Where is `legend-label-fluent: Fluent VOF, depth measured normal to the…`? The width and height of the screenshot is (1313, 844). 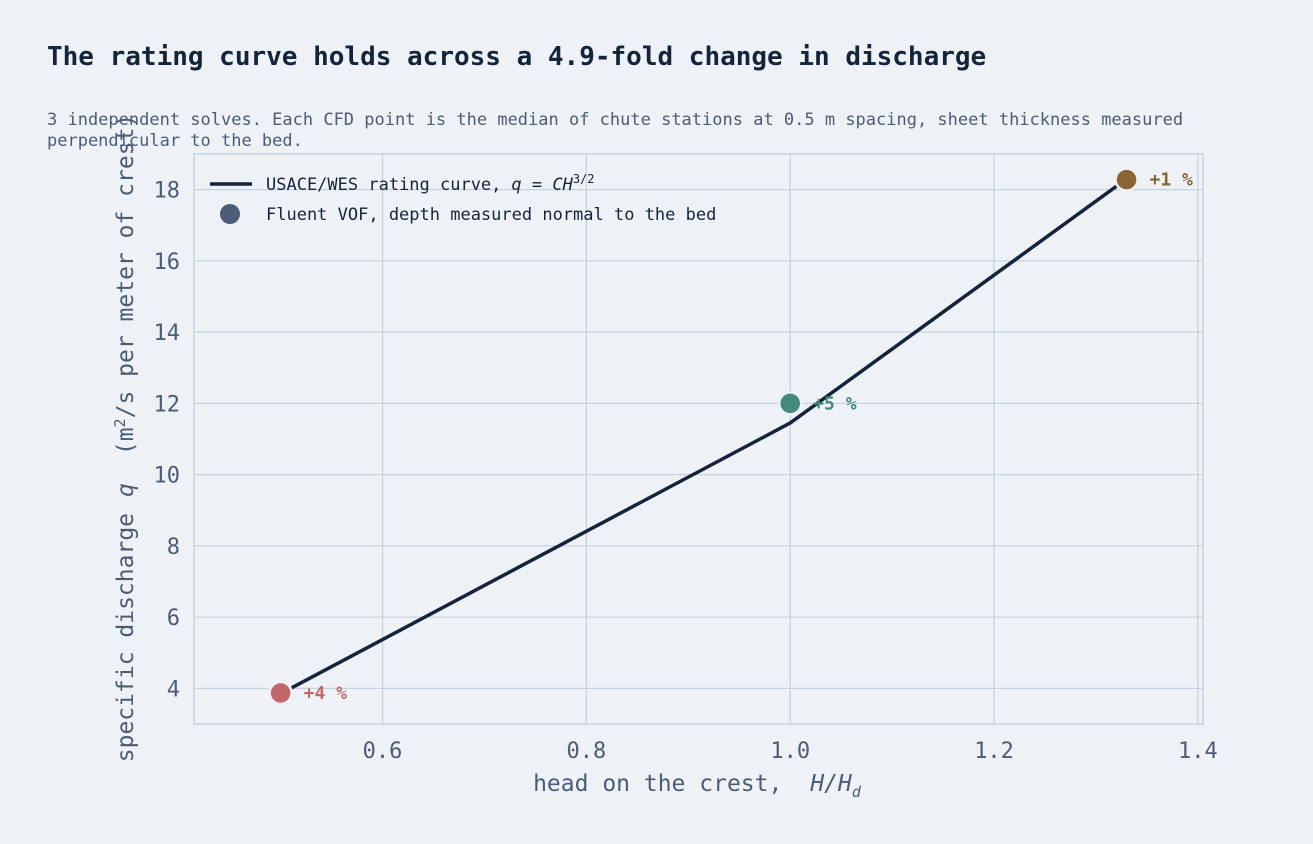 legend-label-fluent: Fluent VOF, depth measured normal to the… is located at coordinates (491, 215).